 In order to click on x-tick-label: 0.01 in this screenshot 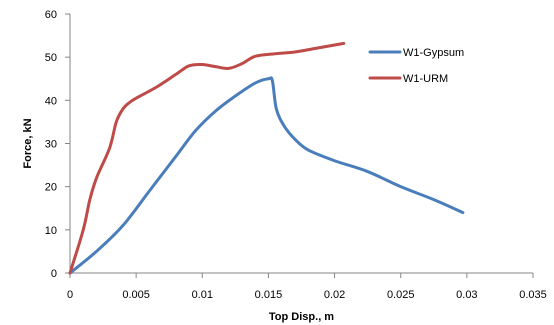, I will do `click(202, 295)`.